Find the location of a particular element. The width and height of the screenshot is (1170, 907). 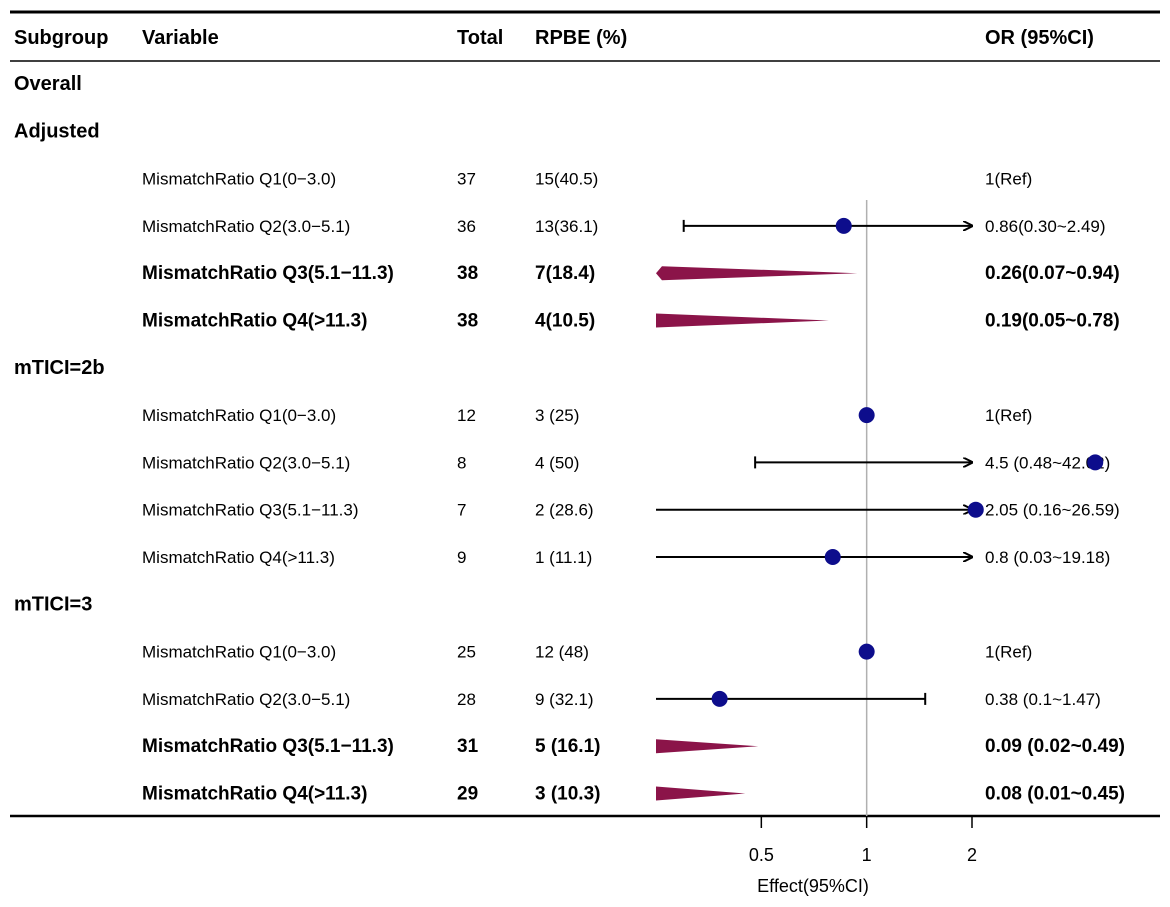

x-tick-label: 0.5 is located at coordinates (761, 855).